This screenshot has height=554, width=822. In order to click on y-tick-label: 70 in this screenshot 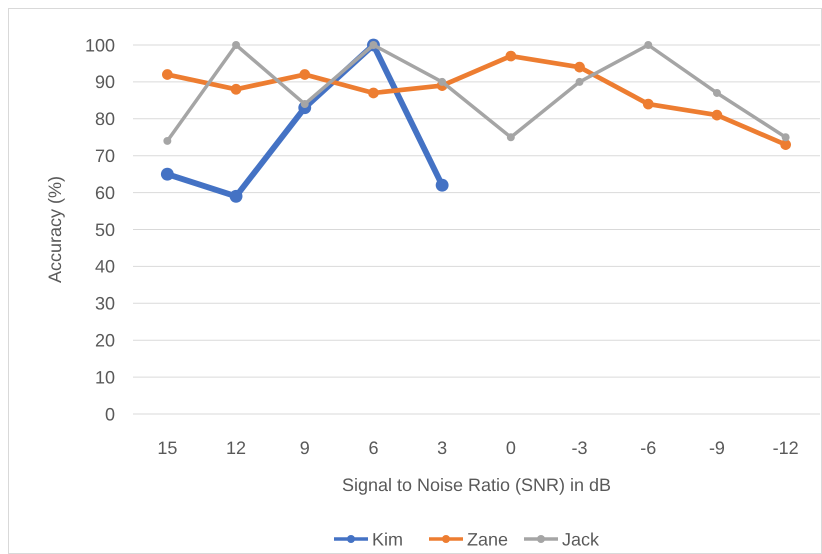, I will do `click(104, 156)`.